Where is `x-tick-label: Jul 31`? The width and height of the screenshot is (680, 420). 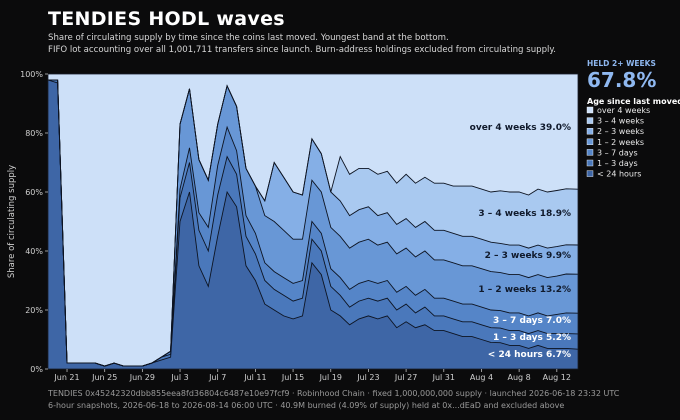
x-tick-label: Jul 31 is located at coordinates (443, 377).